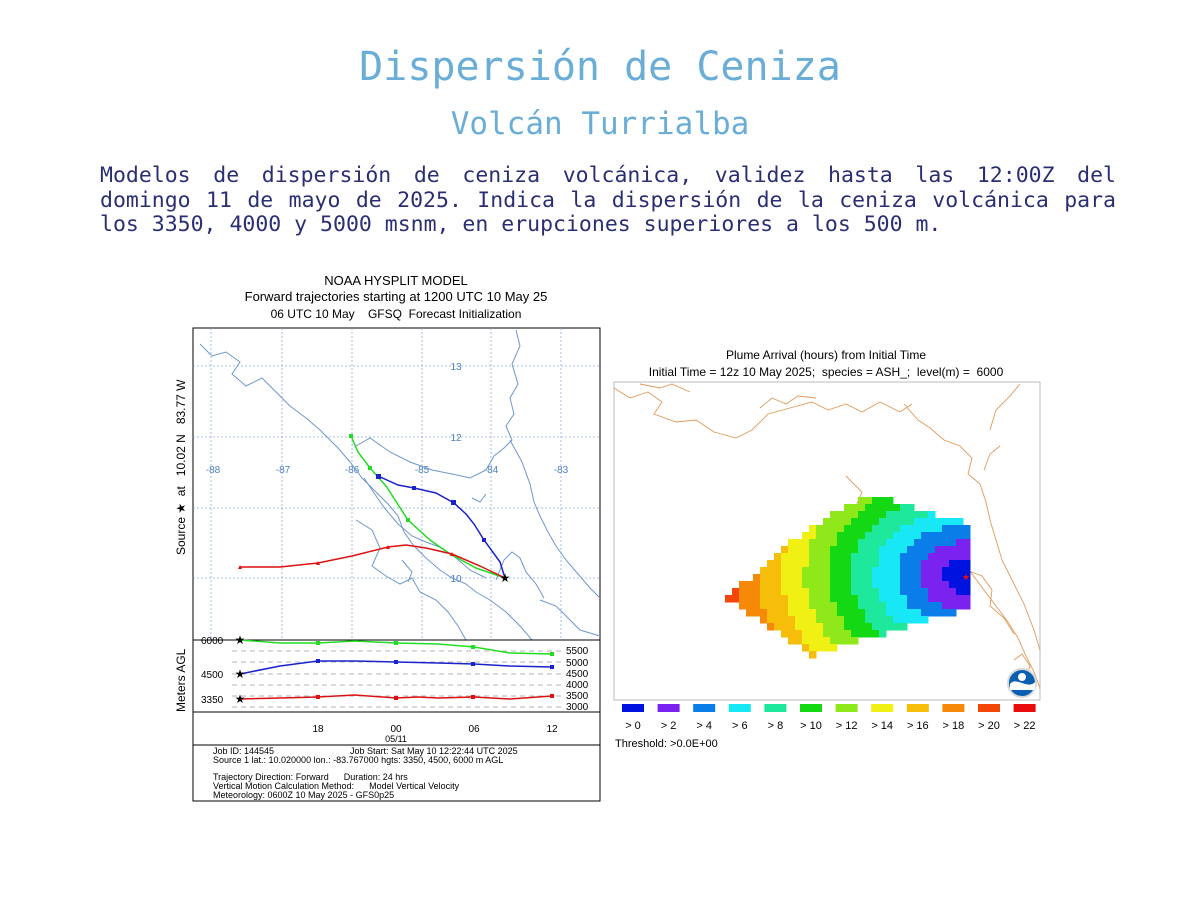  What do you see at coordinates (600, 124) in the screenshot?
I see `page-subtitle: Volcán Turrialba` at bounding box center [600, 124].